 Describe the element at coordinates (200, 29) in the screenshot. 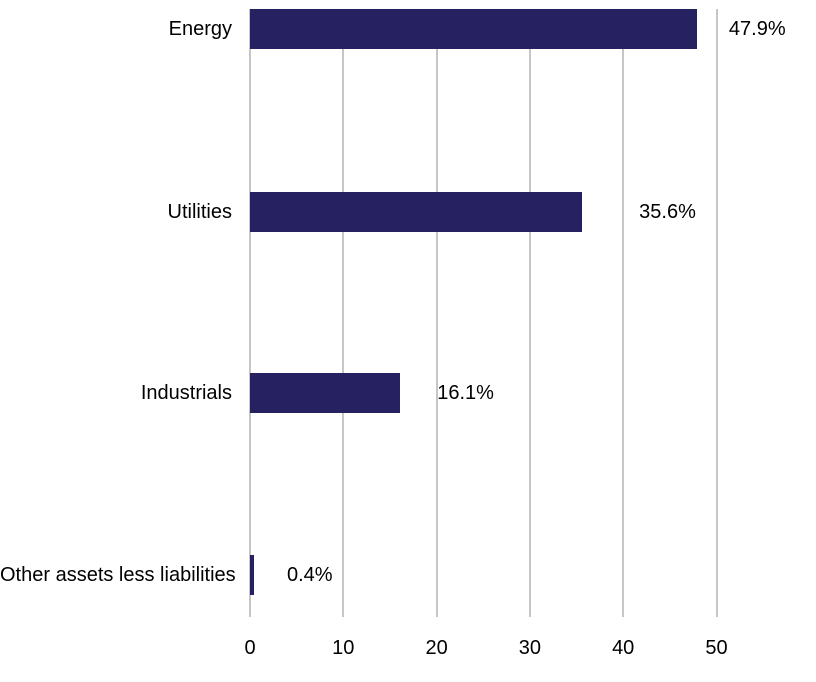

I see `category-label: Energy` at that location.